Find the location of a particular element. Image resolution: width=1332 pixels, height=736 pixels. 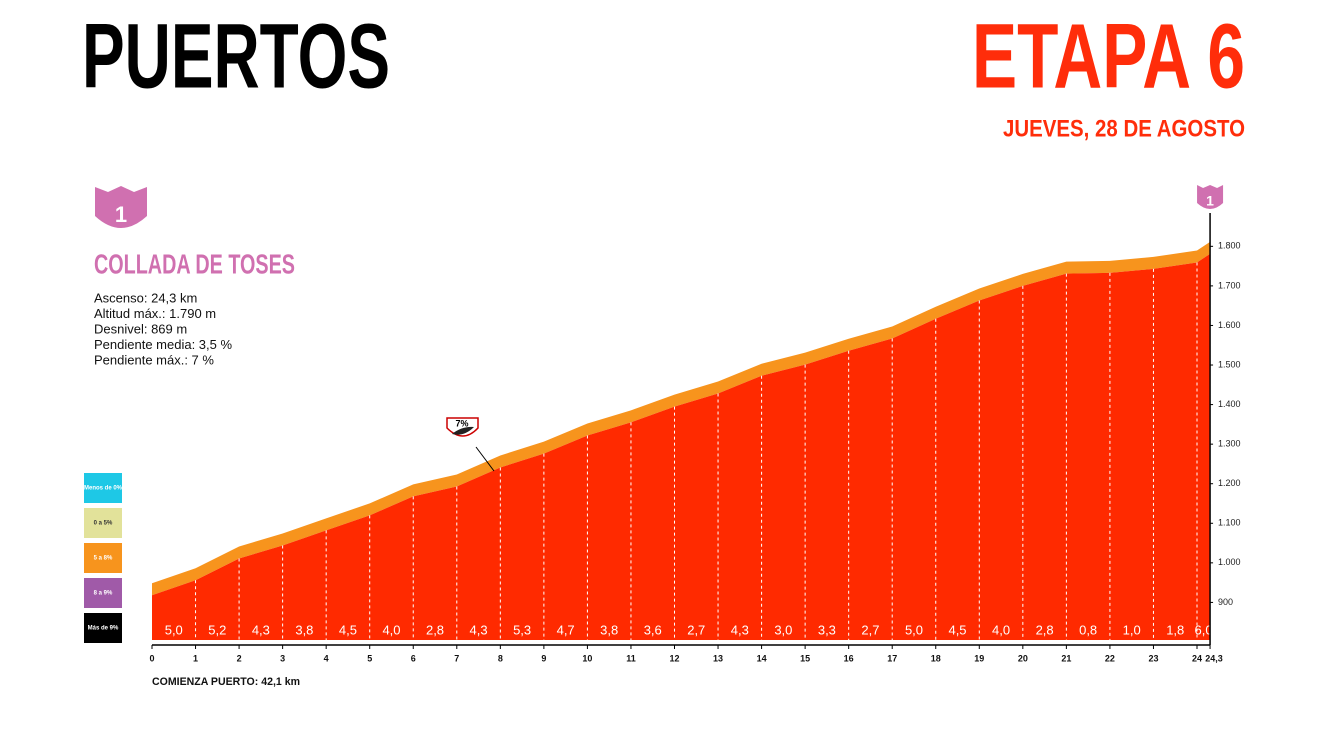

max-gradient-badge is located at coordinates (462, 427).